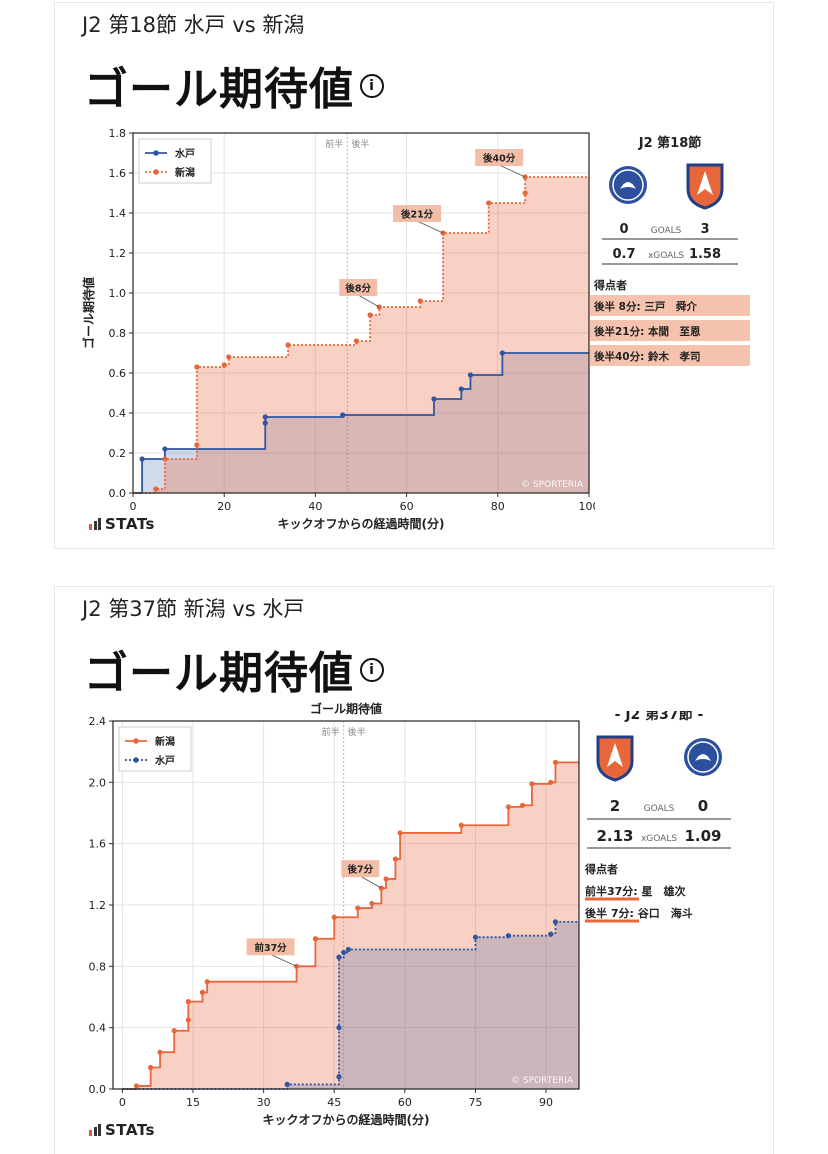 Image resolution: width=828 pixels, height=1154 pixels. I want to click on tick-label-y: 1.0, so click(118, 293).